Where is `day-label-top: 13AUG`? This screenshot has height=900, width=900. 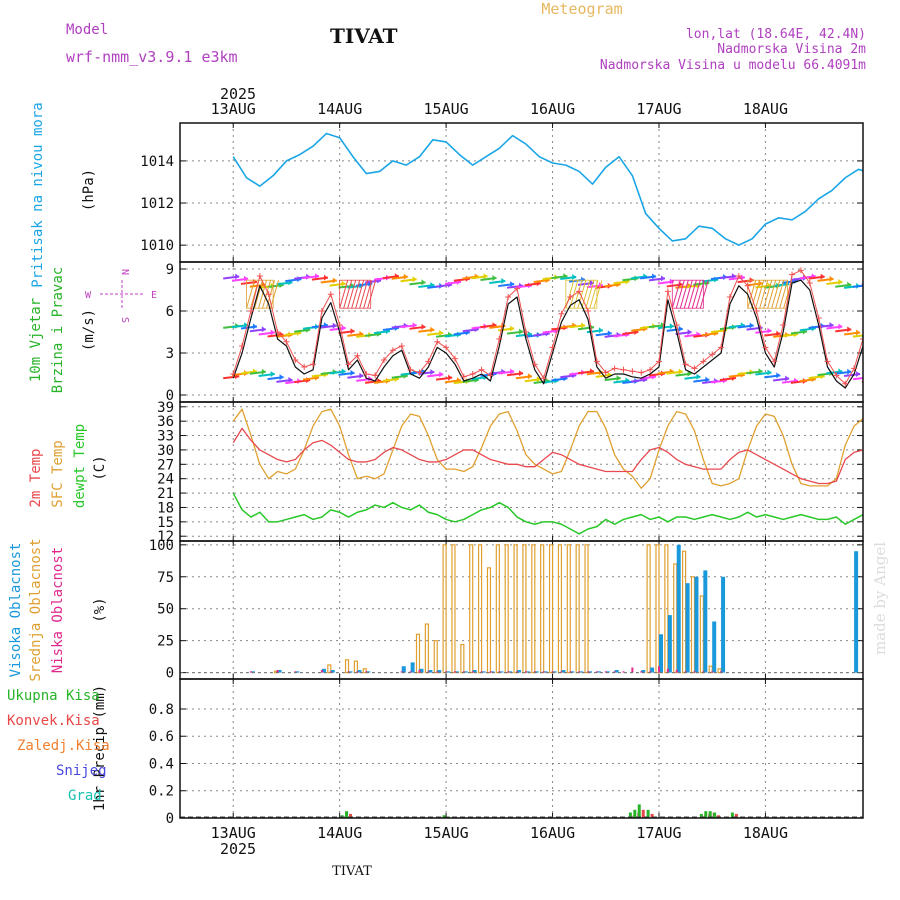
day-label-top: 13AUG is located at coordinates (233, 109).